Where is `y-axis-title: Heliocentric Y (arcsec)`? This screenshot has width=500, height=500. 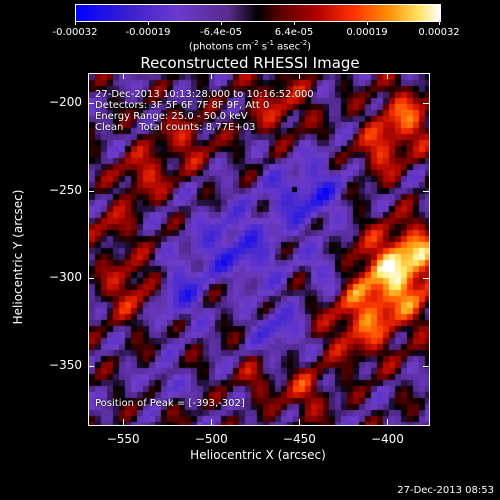 y-axis-title: Heliocentric Y (arcsec) is located at coordinates (18, 257).